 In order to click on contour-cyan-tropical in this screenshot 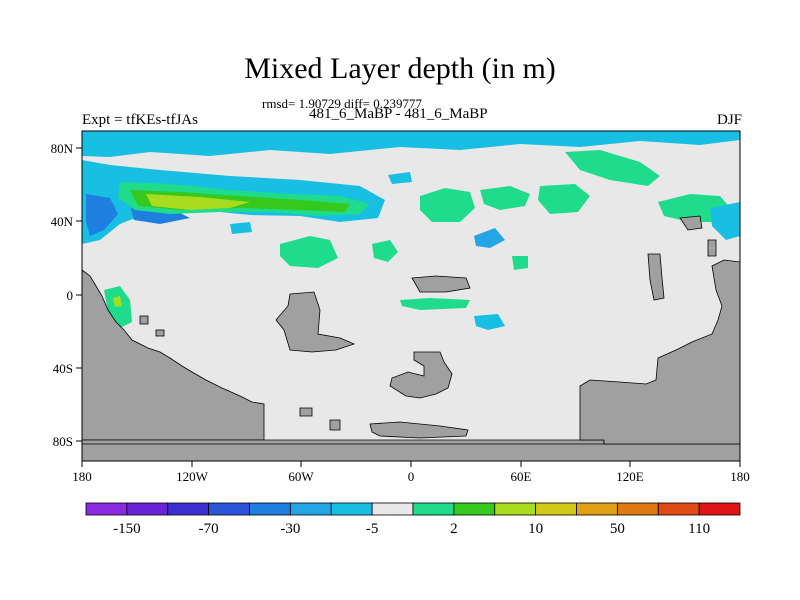, I will do `click(489, 322)`.